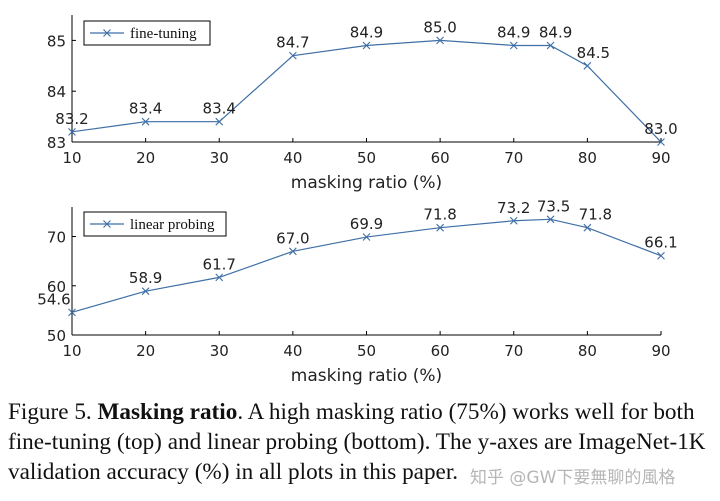 The width and height of the screenshot is (720, 501). I want to click on legend: fine-tuning, so click(147, 33).